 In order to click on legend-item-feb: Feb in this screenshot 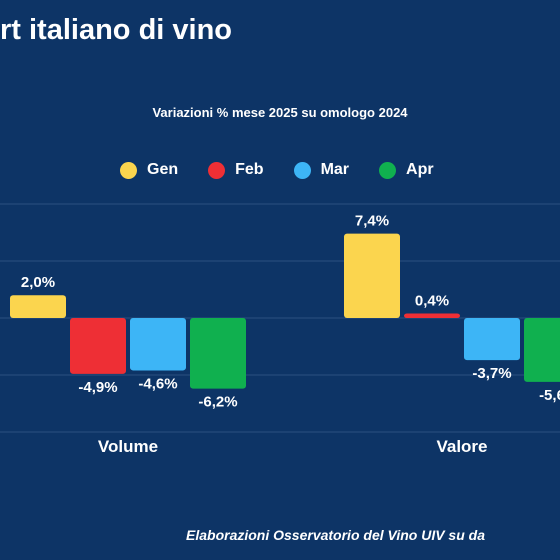, I will do `click(236, 170)`.